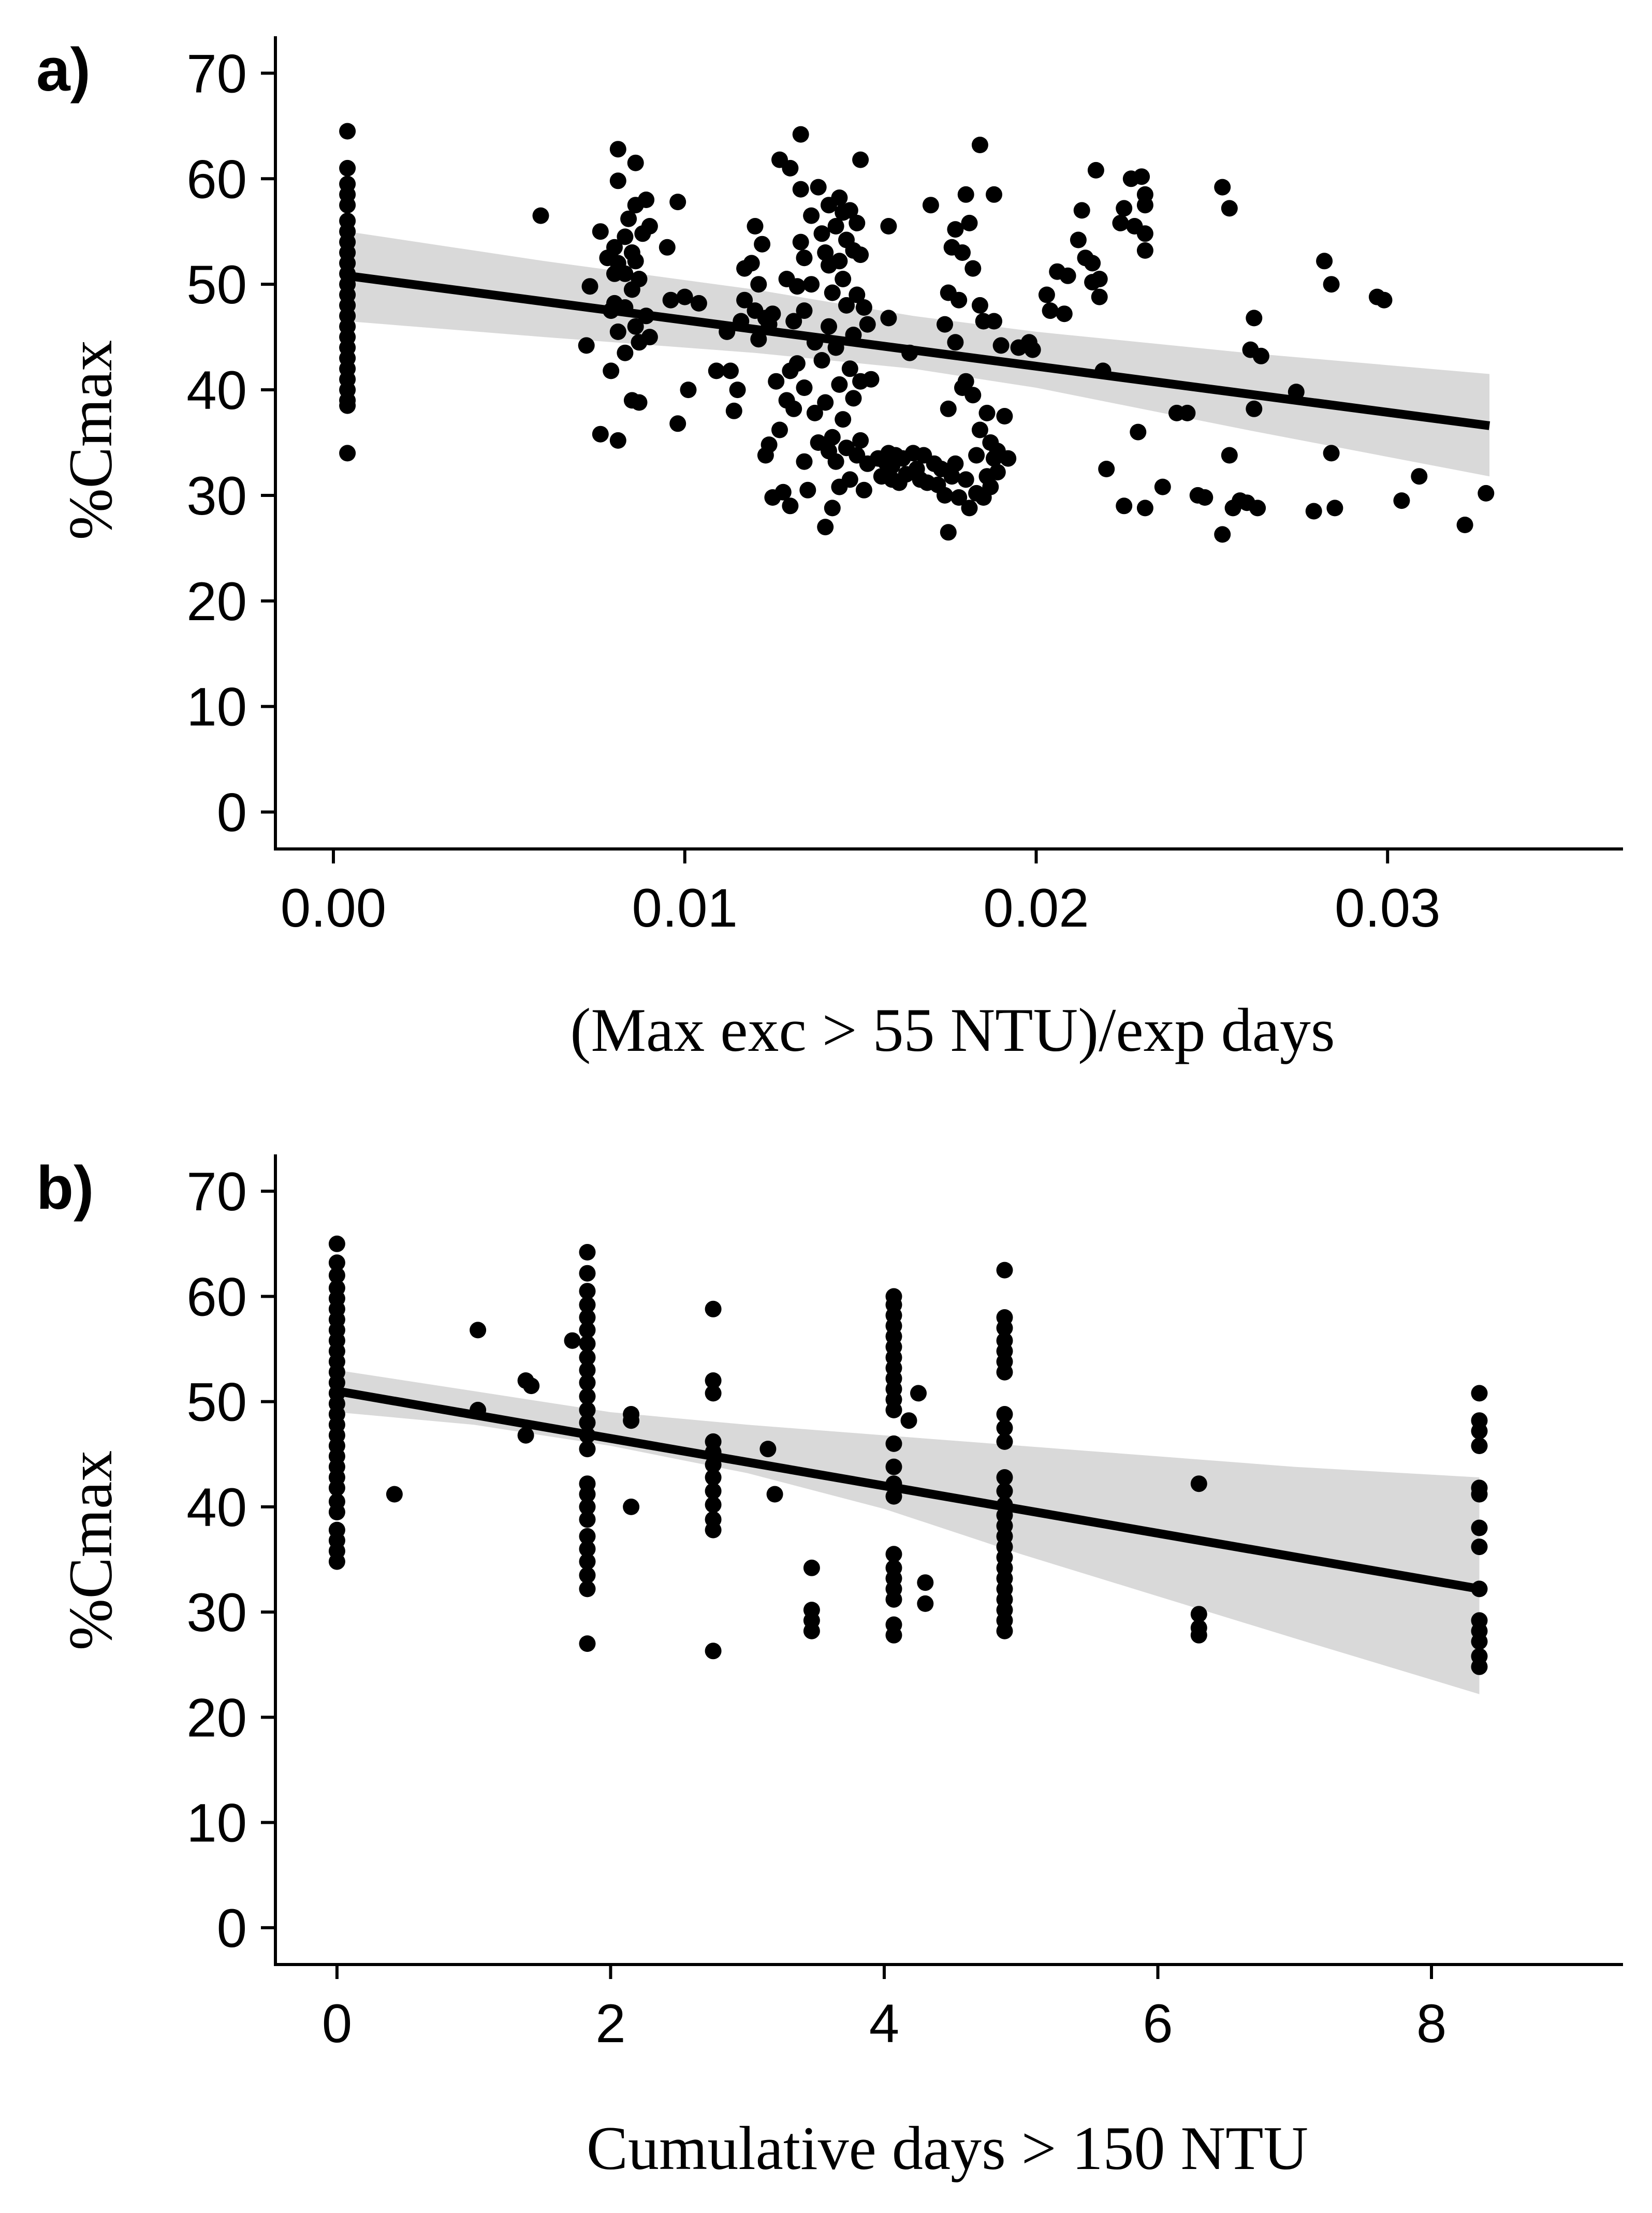 This screenshot has height=2213, width=1652. I want to click on panel-b-y-axis-title: %Cmax, so click(90, 1550).